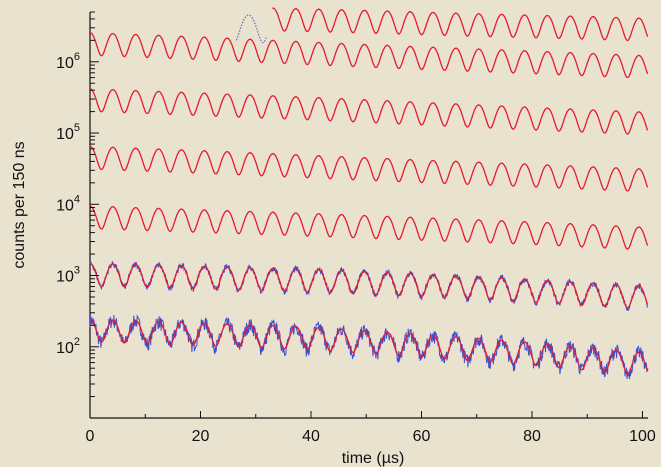 The height and width of the screenshot is (467, 661). What do you see at coordinates (532, 436) in the screenshot?
I see `x-tick-label: 80` at bounding box center [532, 436].